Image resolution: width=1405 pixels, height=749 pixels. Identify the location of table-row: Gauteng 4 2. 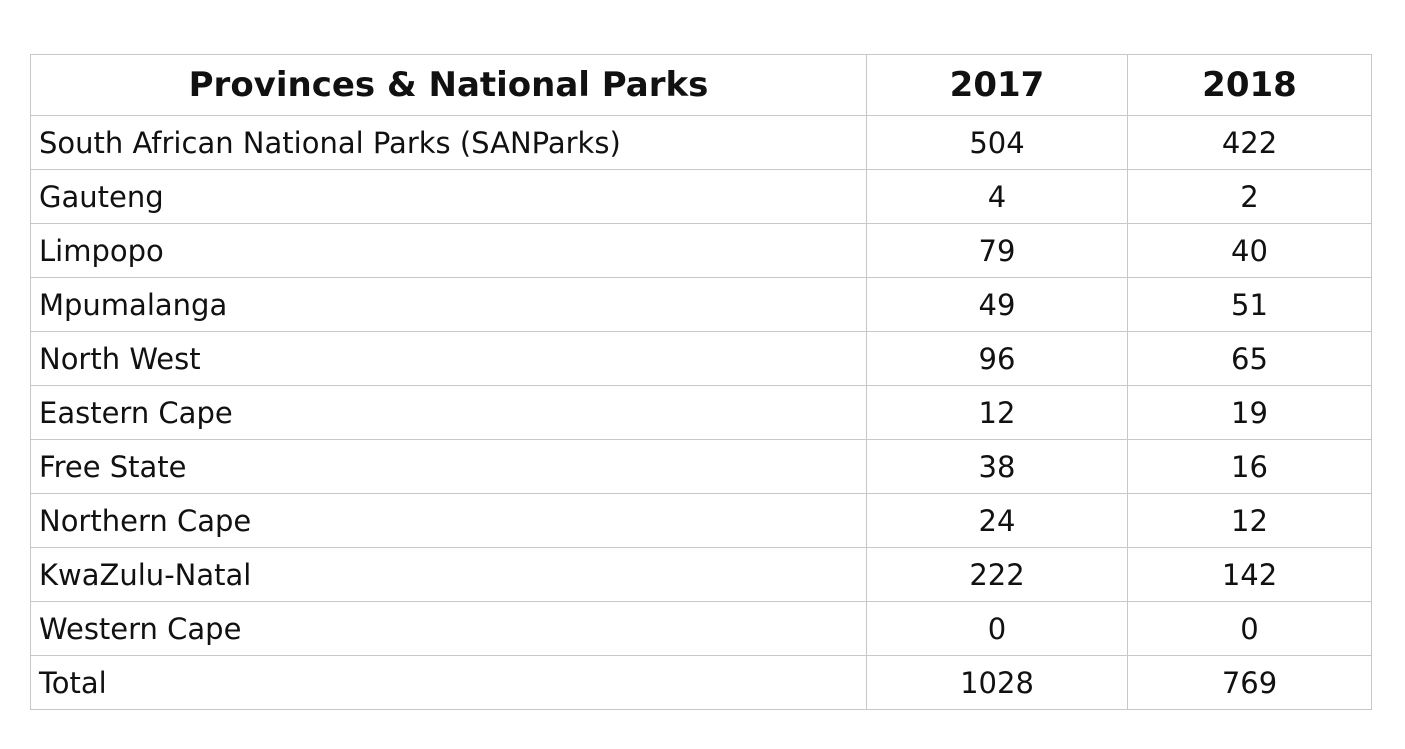
(701, 196).